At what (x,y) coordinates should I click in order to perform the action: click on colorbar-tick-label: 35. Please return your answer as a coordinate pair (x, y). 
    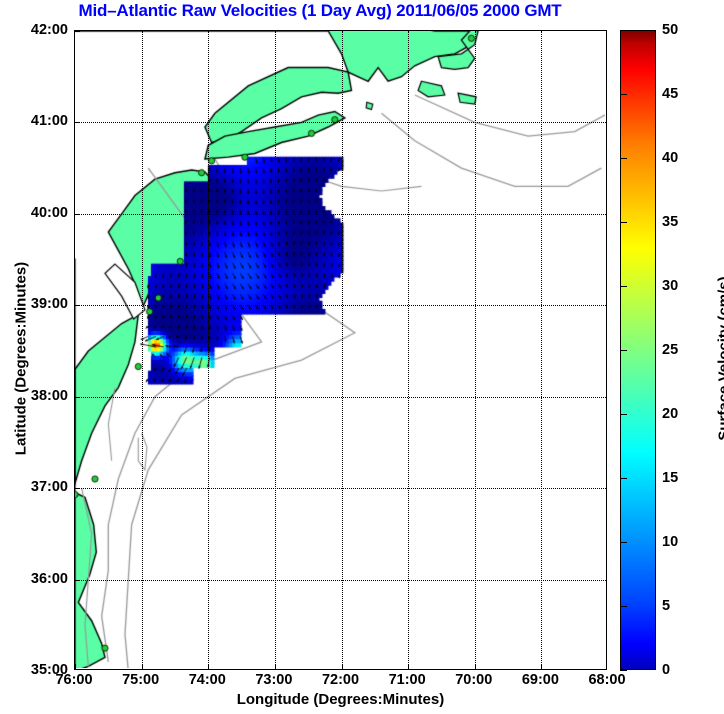
    Looking at the image, I should click on (670, 222).